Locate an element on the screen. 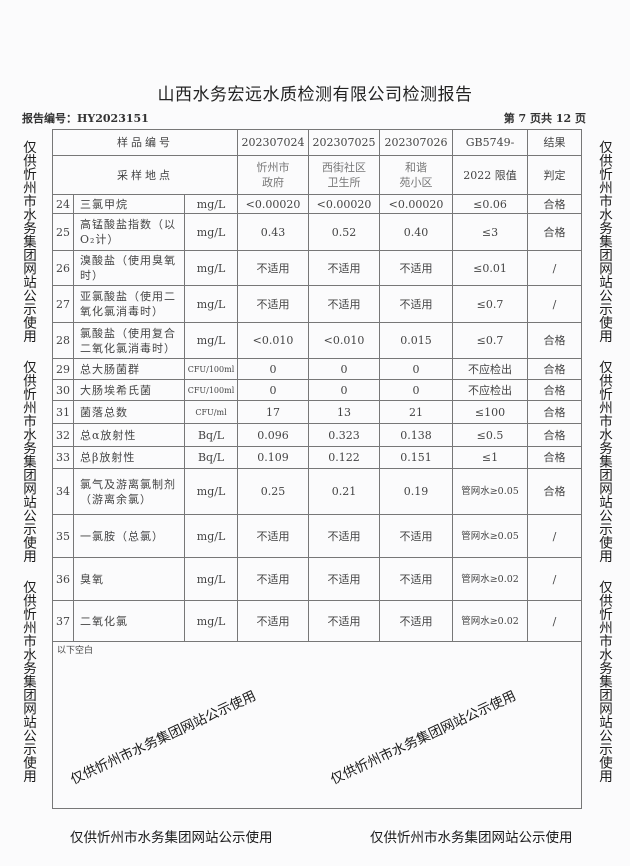 The image size is (630, 866). site-line: 政府 is located at coordinates (273, 182).